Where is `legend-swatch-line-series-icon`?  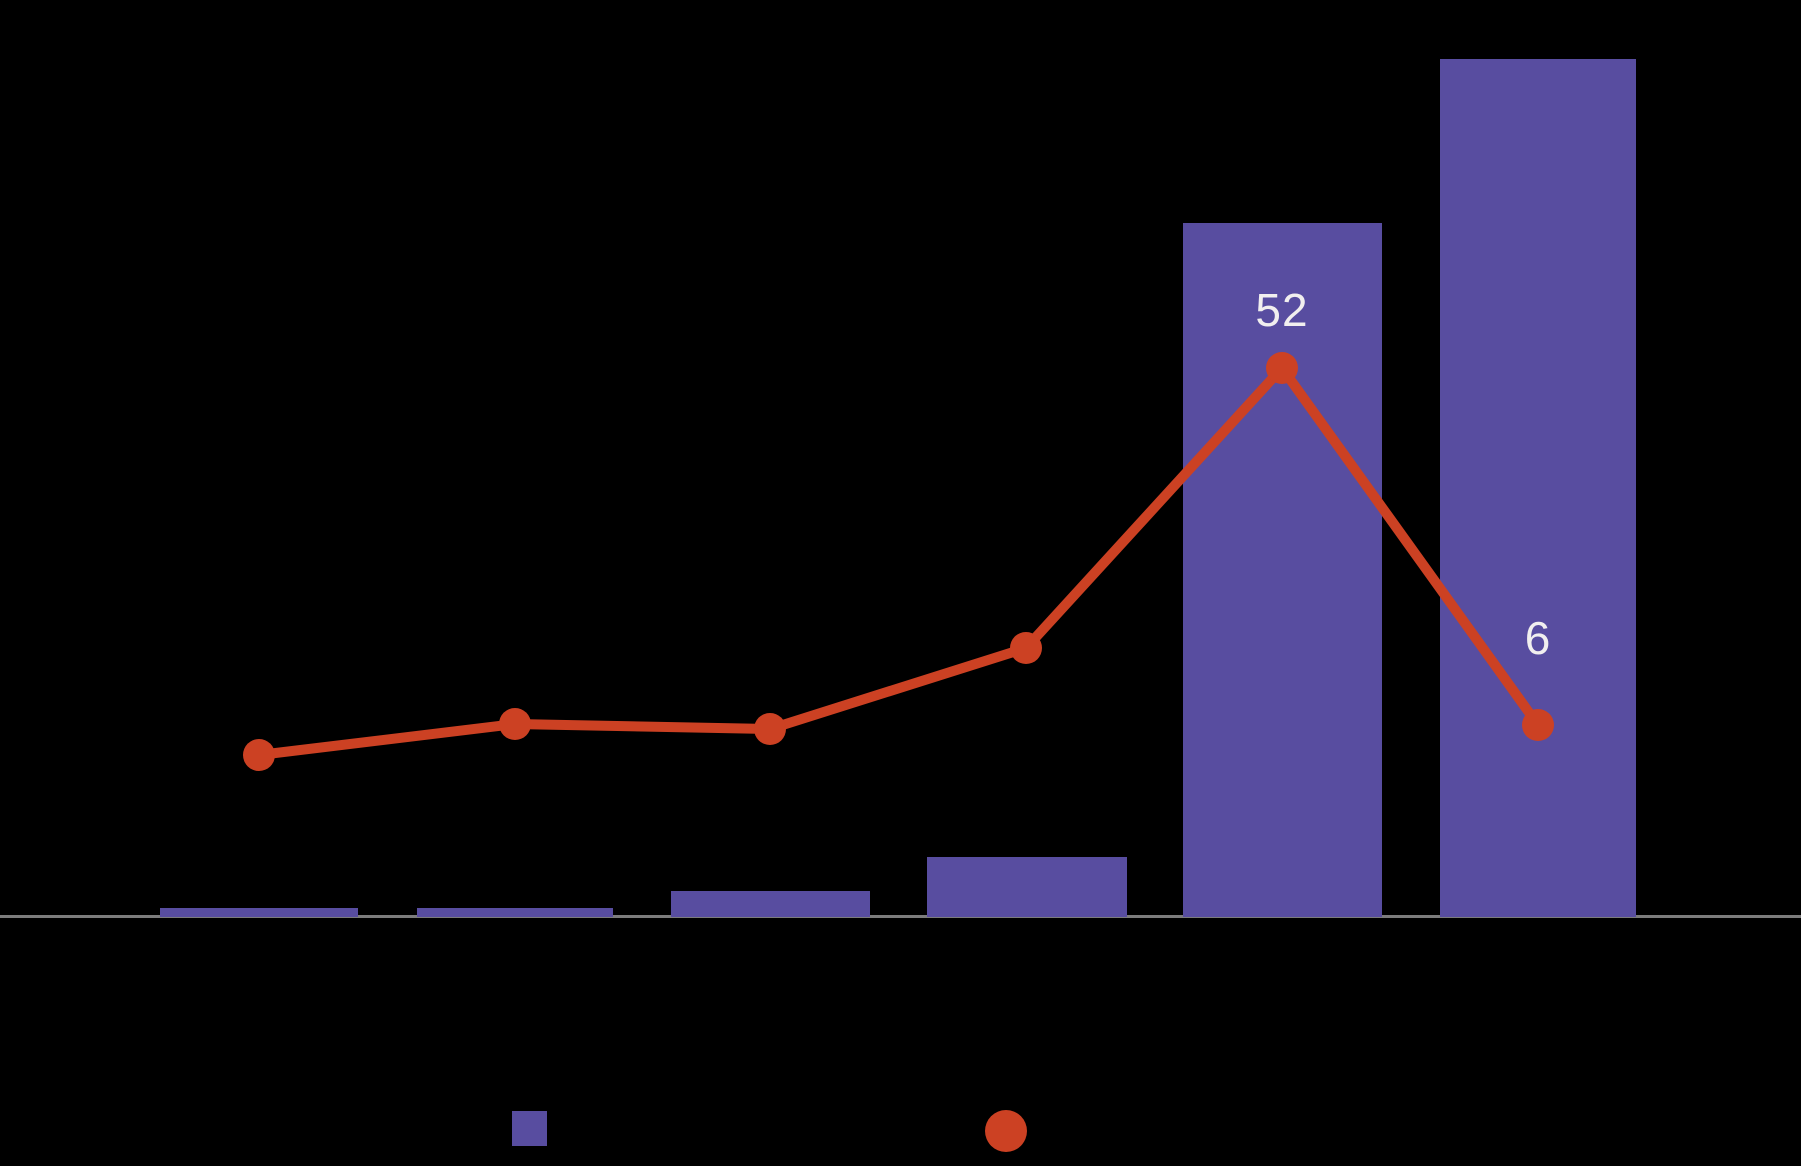
legend-swatch-line-series-icon is located at coordinates (1006, 1131).